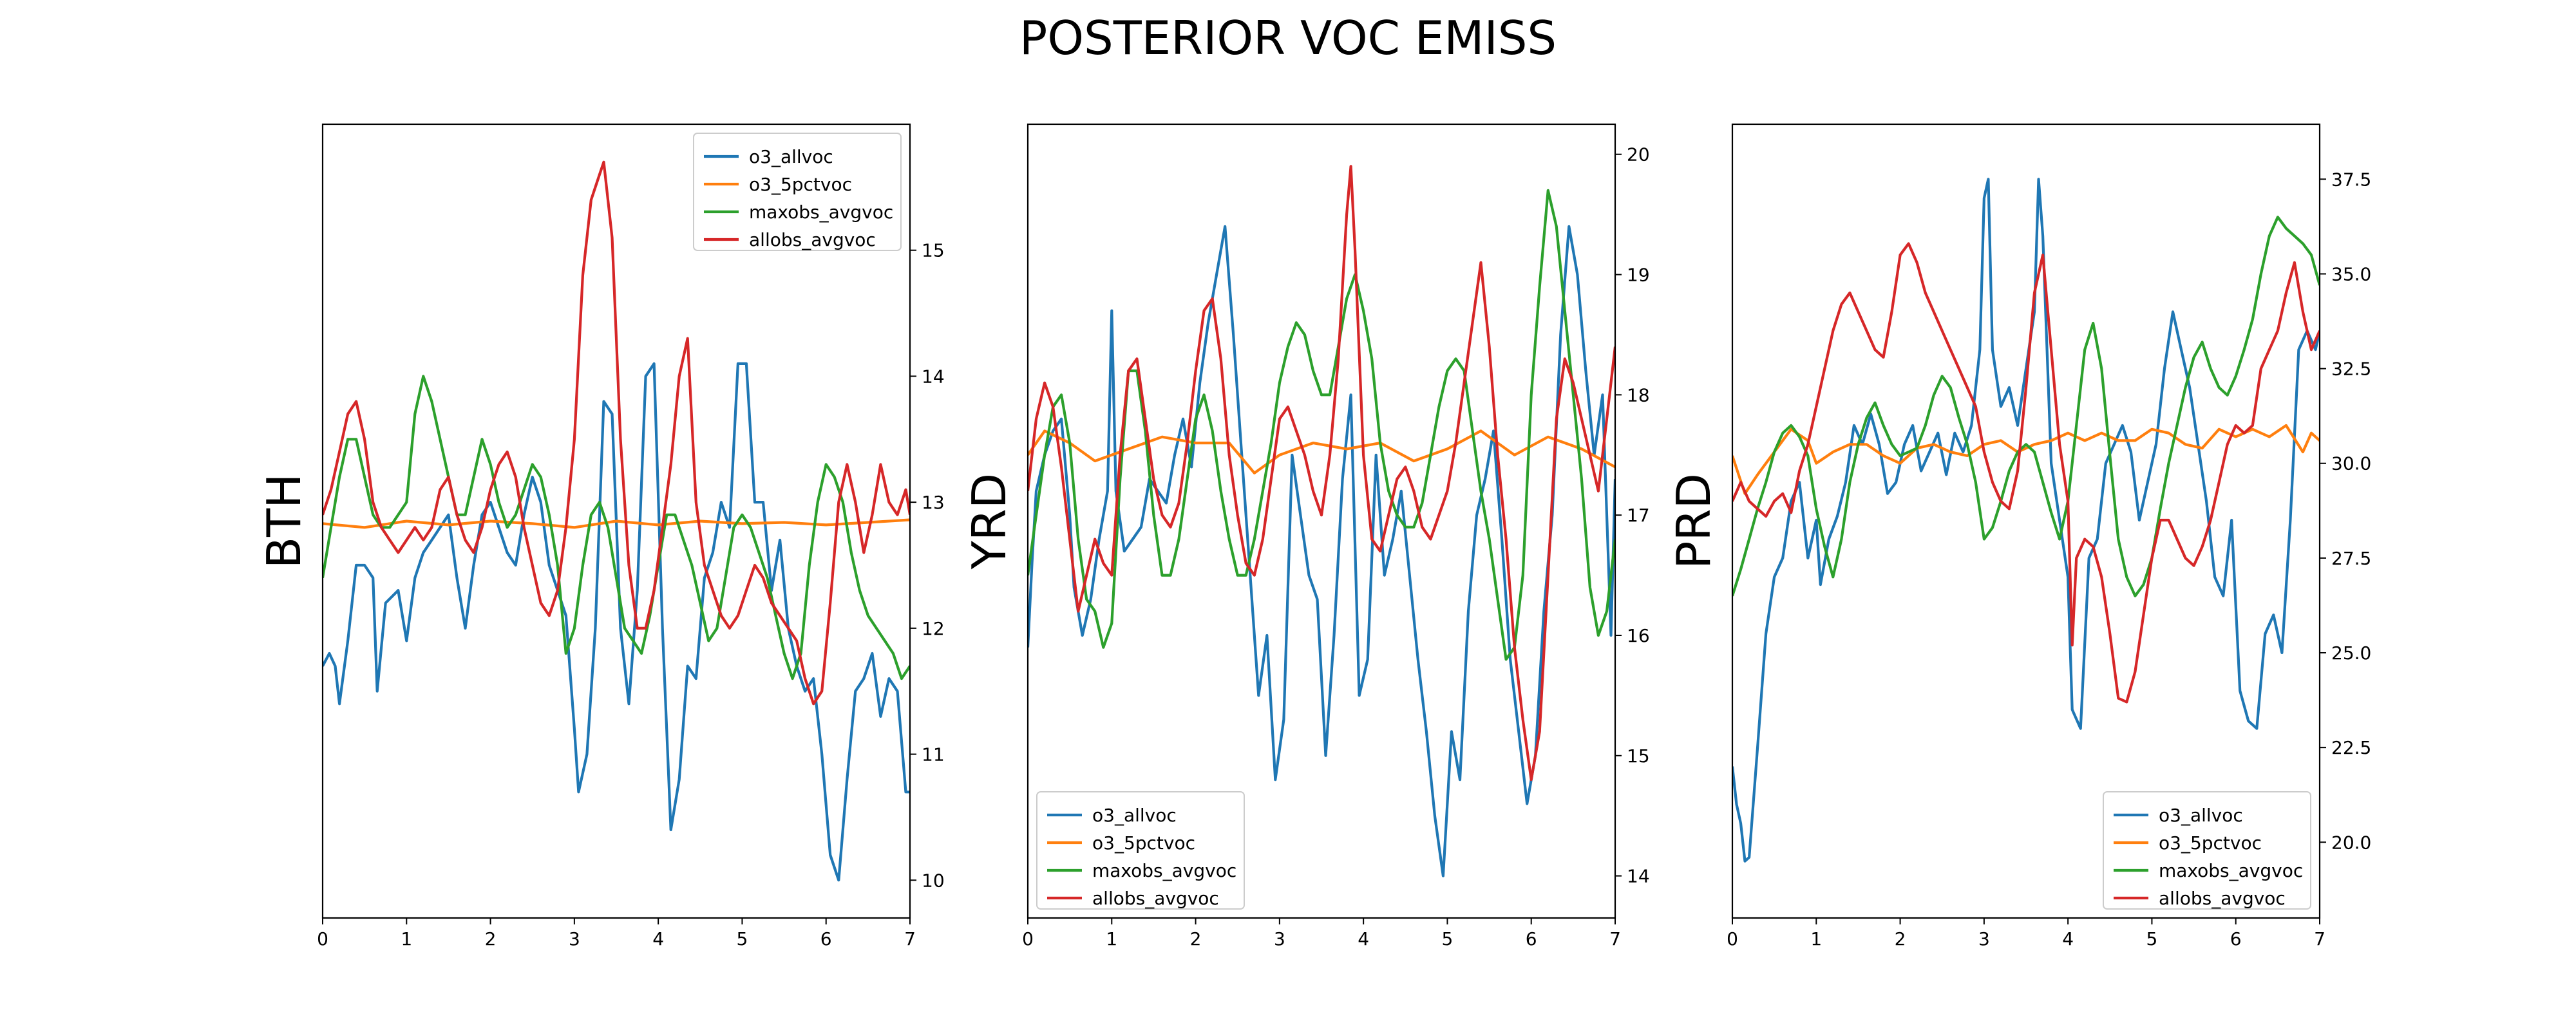  What do you see at coordinates (2351, 274) in the screenshot?
I see `y-tick-label: 35.0` at bounding box center [2351, 274].